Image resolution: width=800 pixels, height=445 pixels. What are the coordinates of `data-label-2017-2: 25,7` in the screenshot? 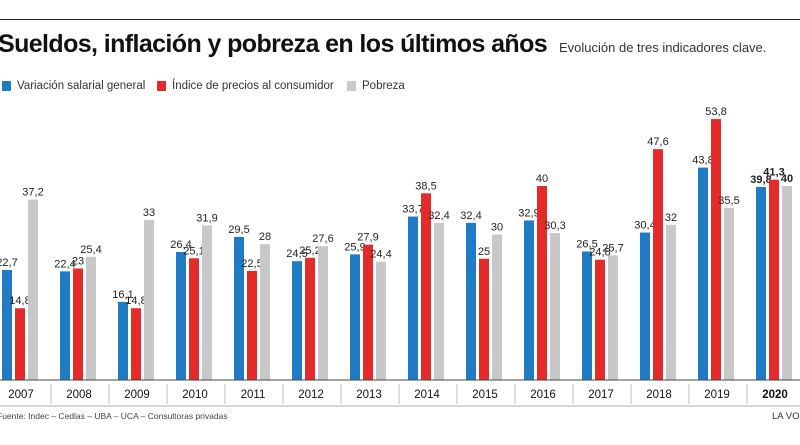 It's located at (612, 248).